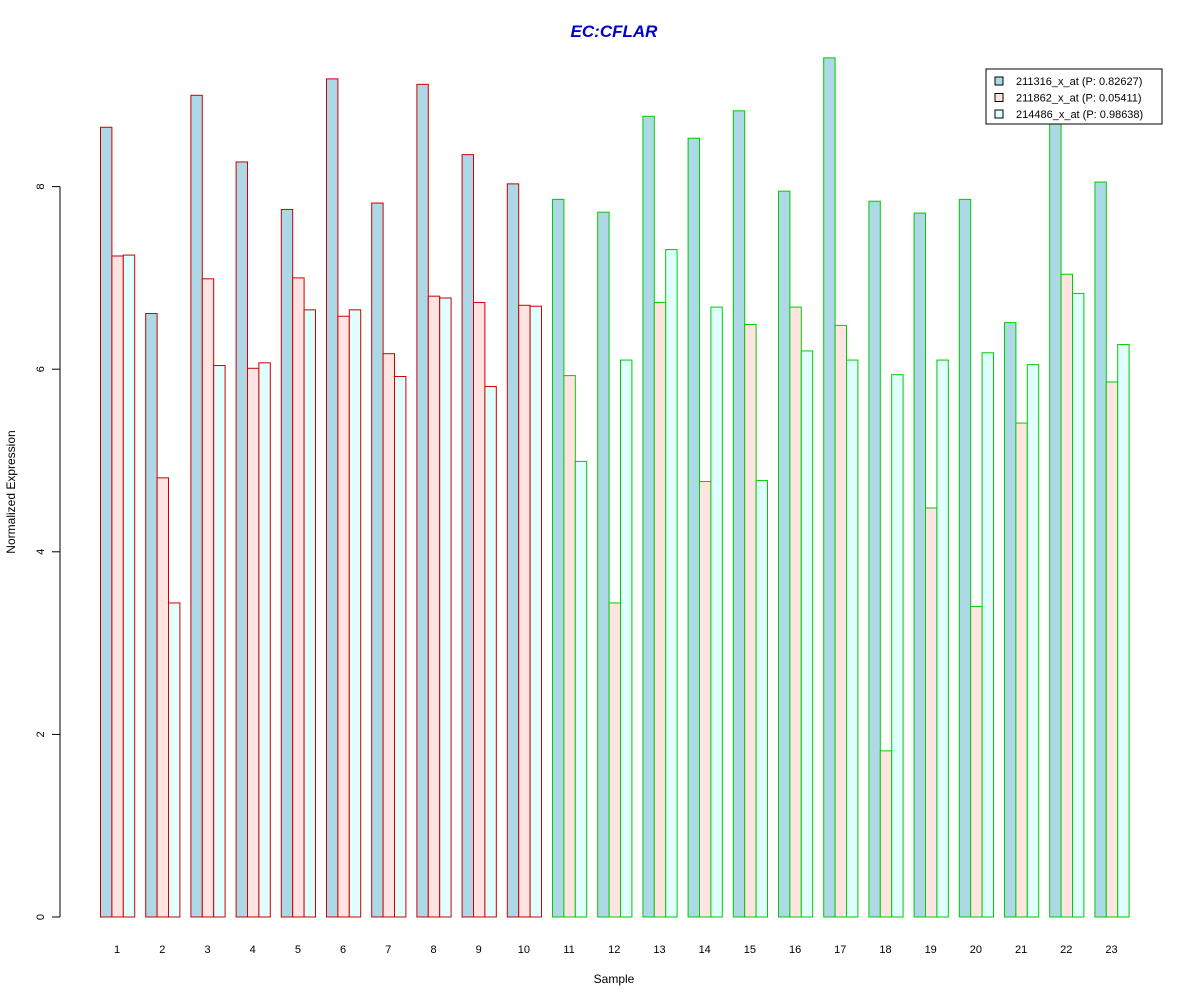 This screenshot has width=1200, height=1000. What do you see at coordinates (253, 950) in the screenshot?
I see `x-tick-label: 4` at bounding box center [253, 950].